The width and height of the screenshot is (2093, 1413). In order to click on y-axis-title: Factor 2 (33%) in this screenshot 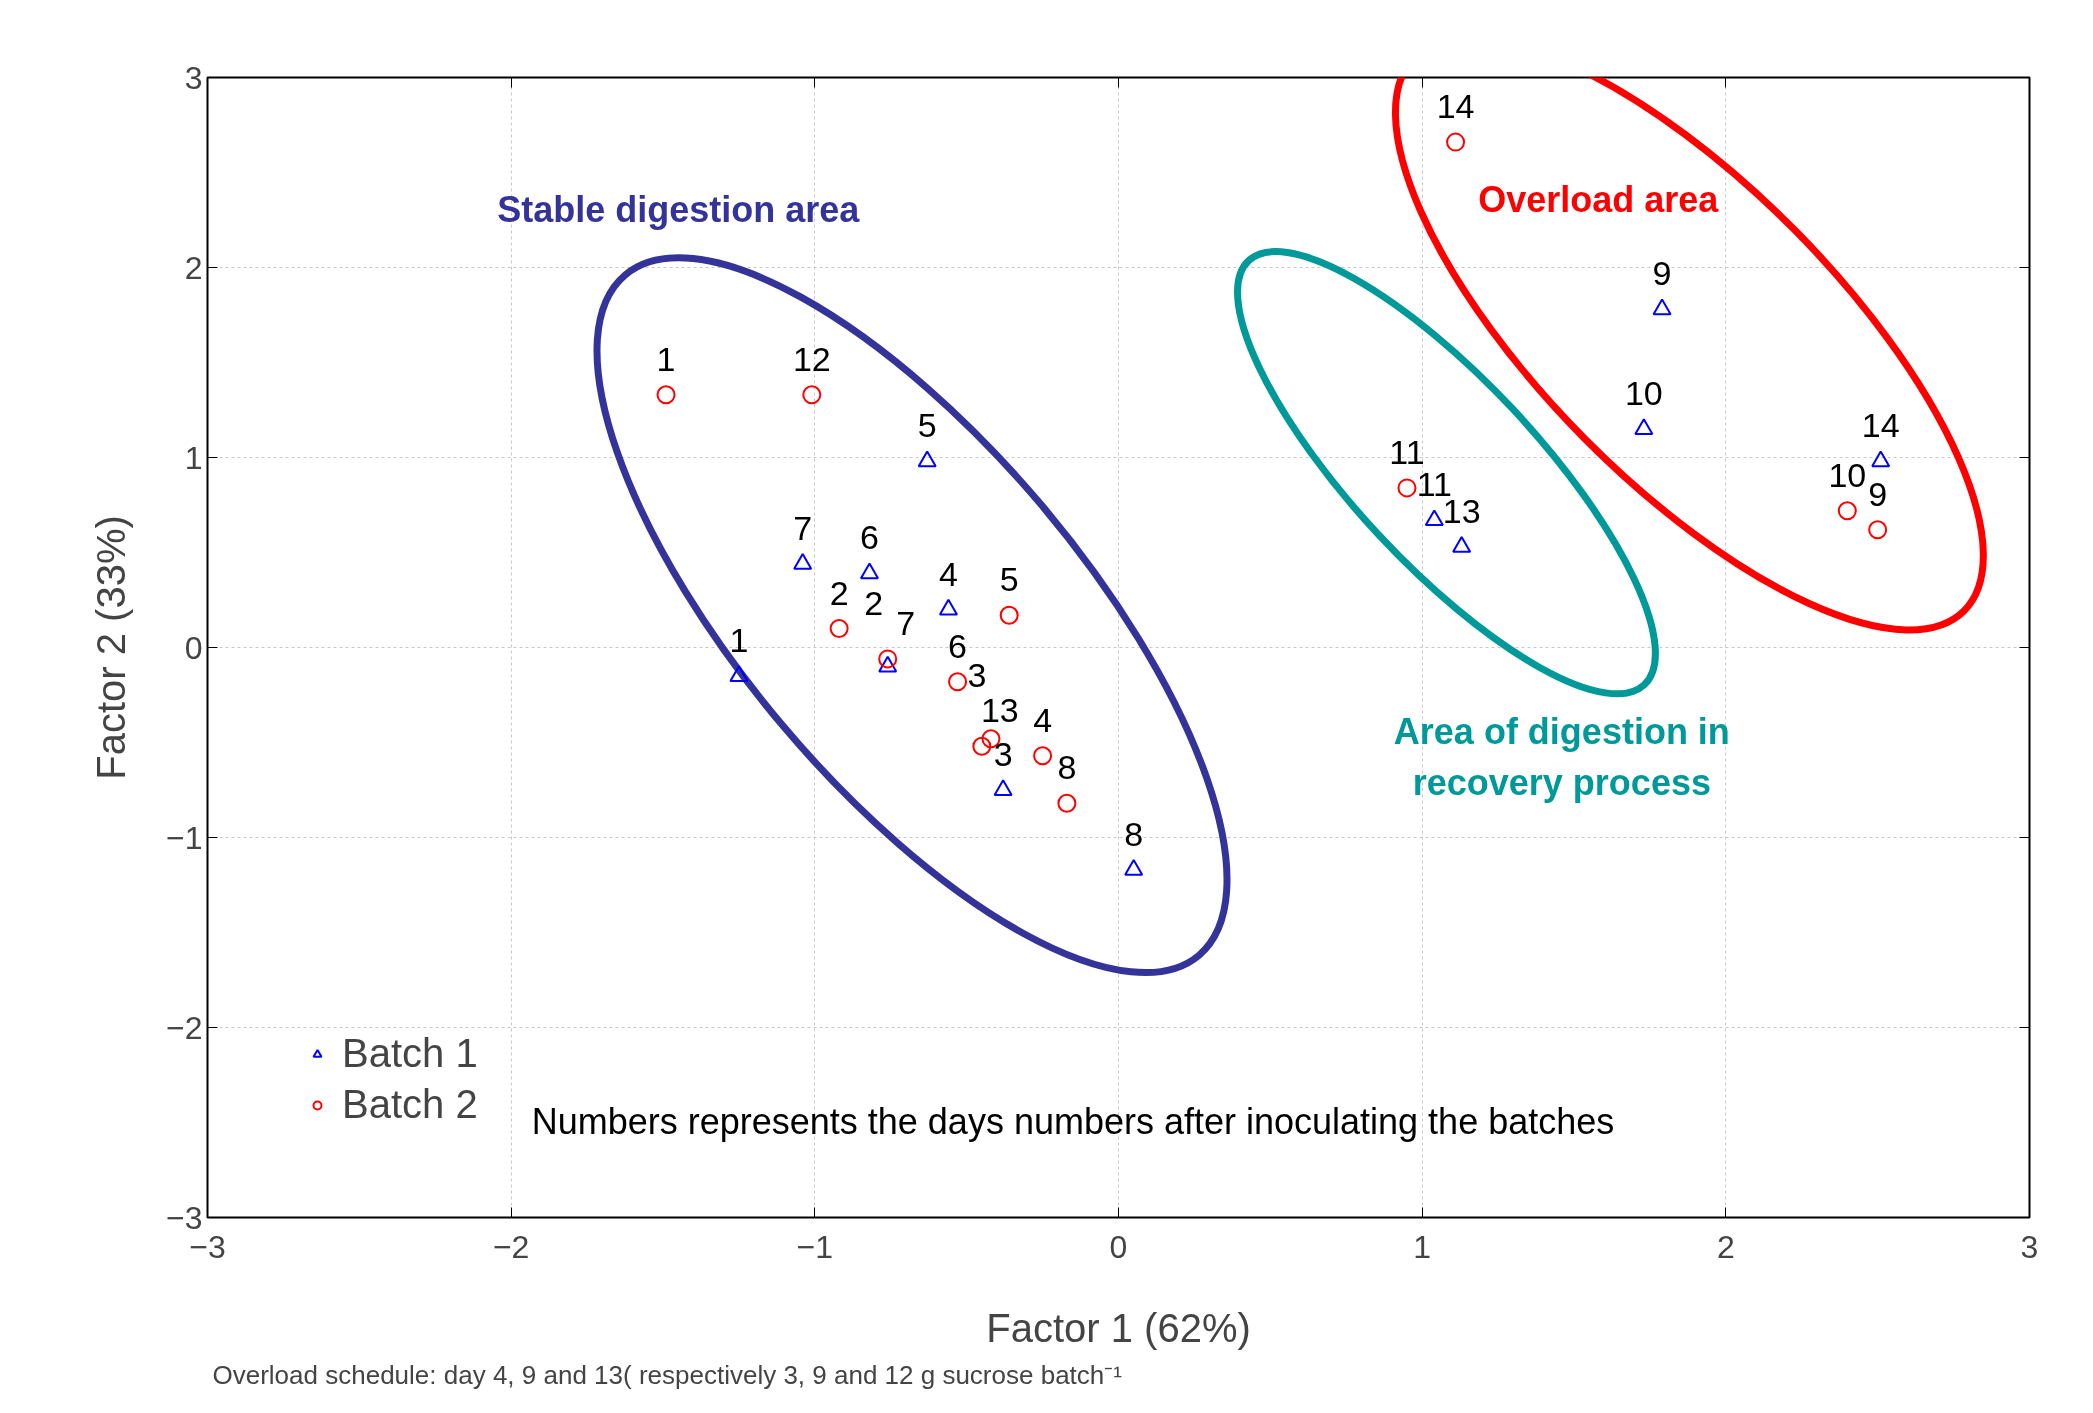, I will do `click(111, 647)`.